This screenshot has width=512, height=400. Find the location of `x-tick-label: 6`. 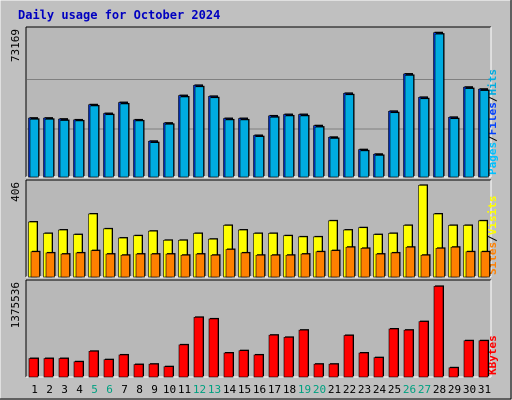

x-tick-label: 6 is located at coordinates (109, 389).